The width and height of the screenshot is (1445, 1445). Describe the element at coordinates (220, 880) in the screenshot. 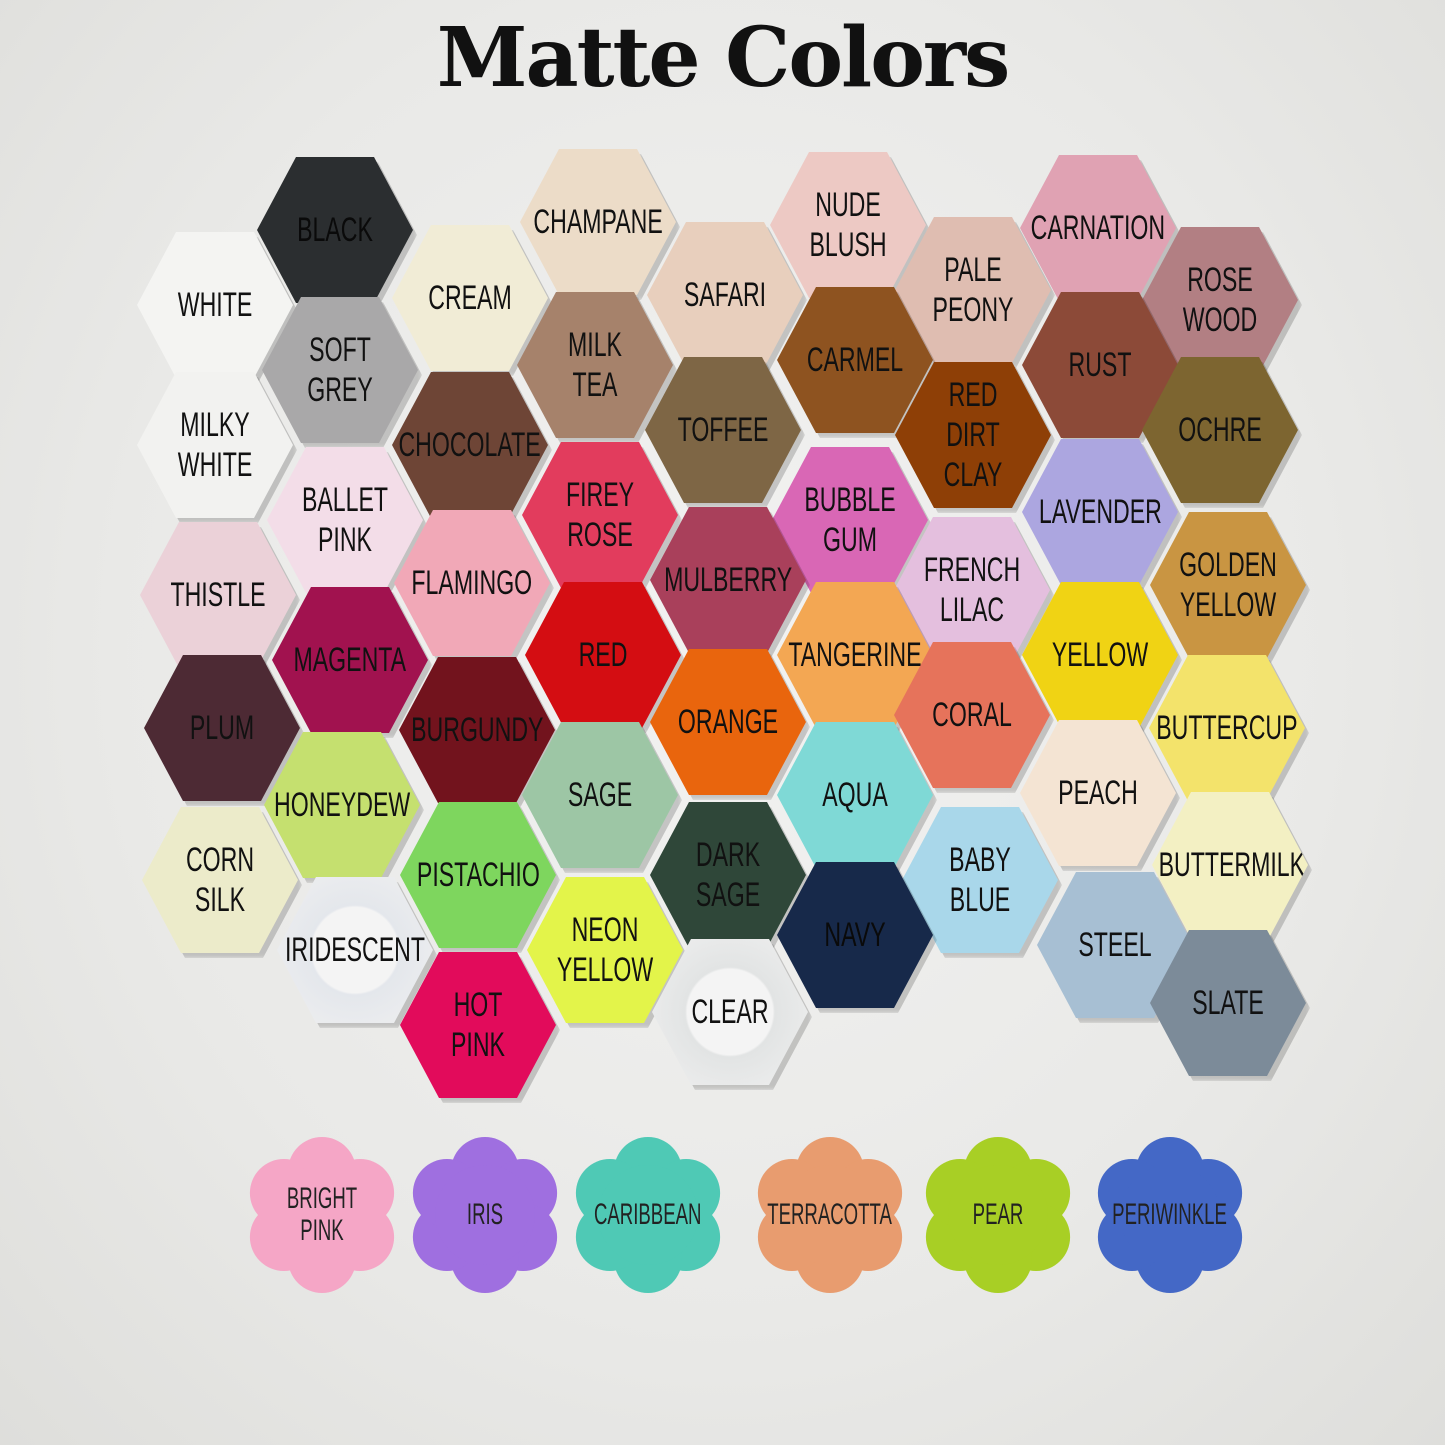

I see `swatch-label: CORN SILK` at that location.